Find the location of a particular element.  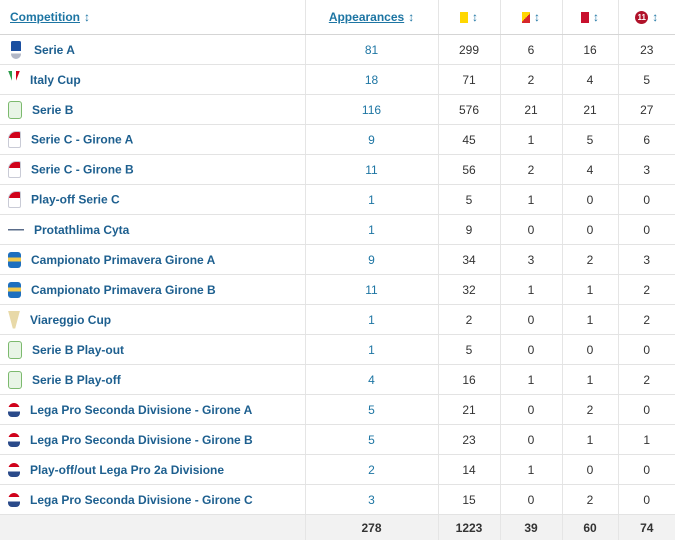

goals-cell: 5 is located at coordinates (469, 349).